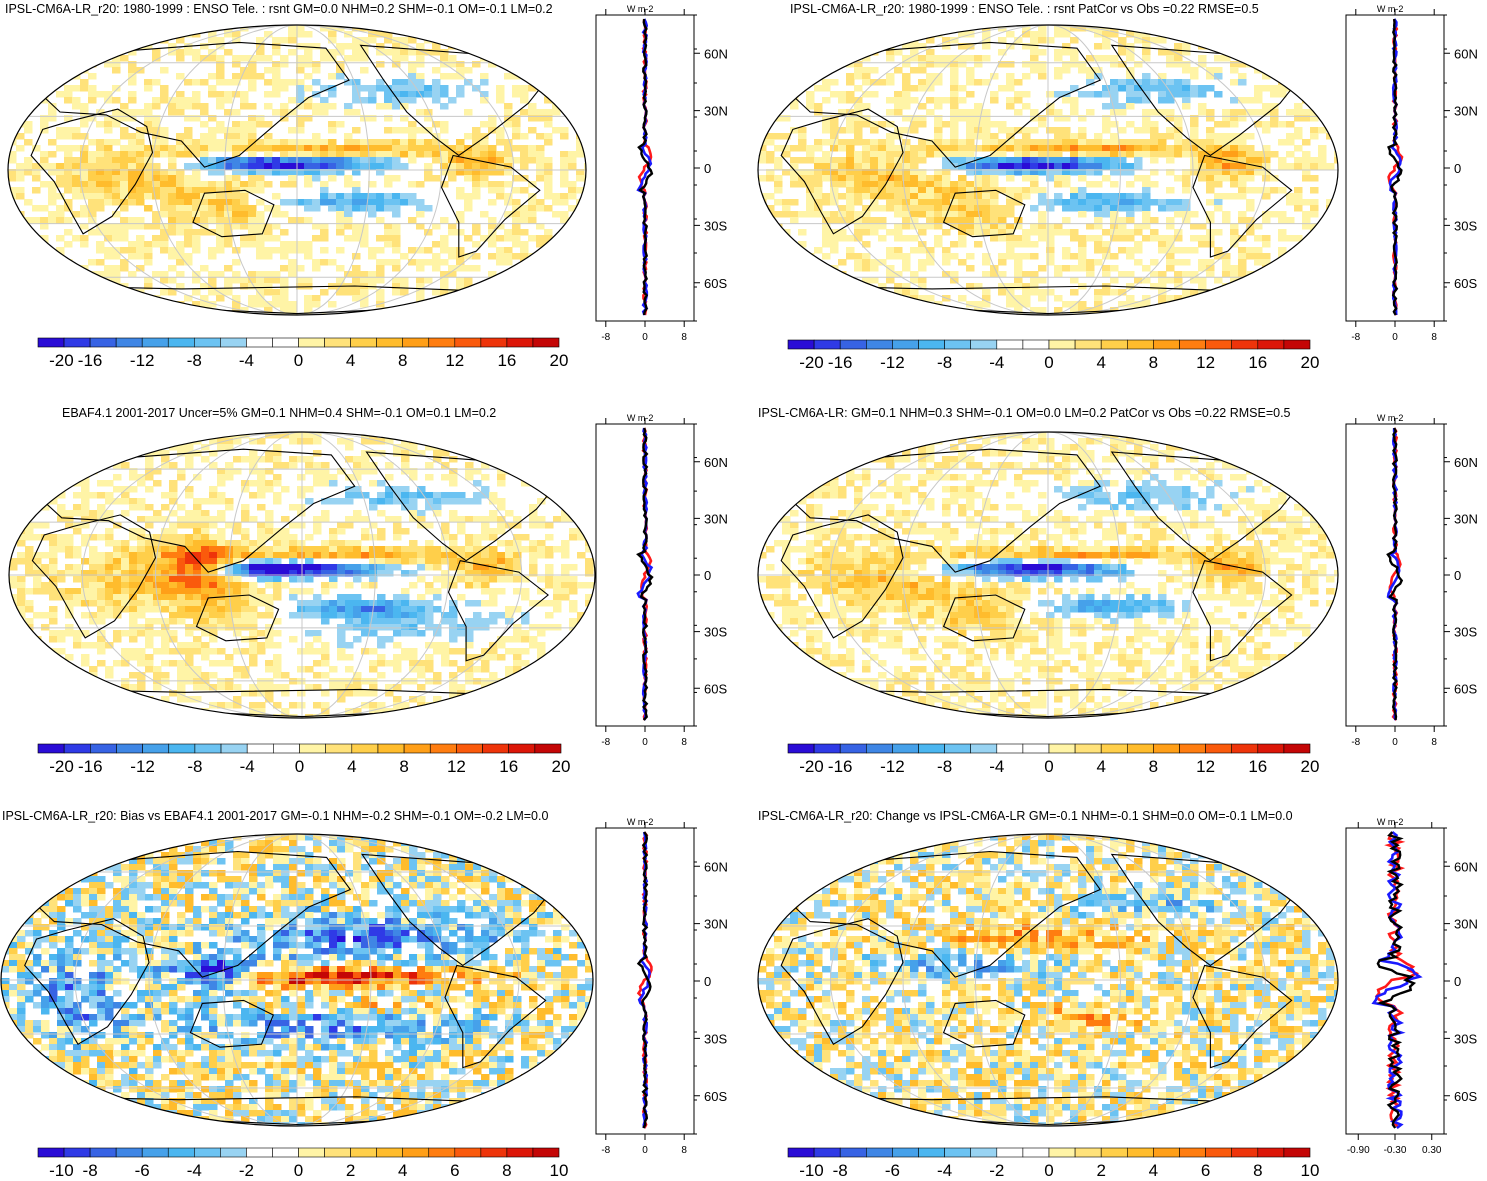 The image size is (1487, 1181). What do you see at coordinates (90, 766) in the screenshot?
I see `colorbar-tick-label: -16` at bounding box center [90, 766].